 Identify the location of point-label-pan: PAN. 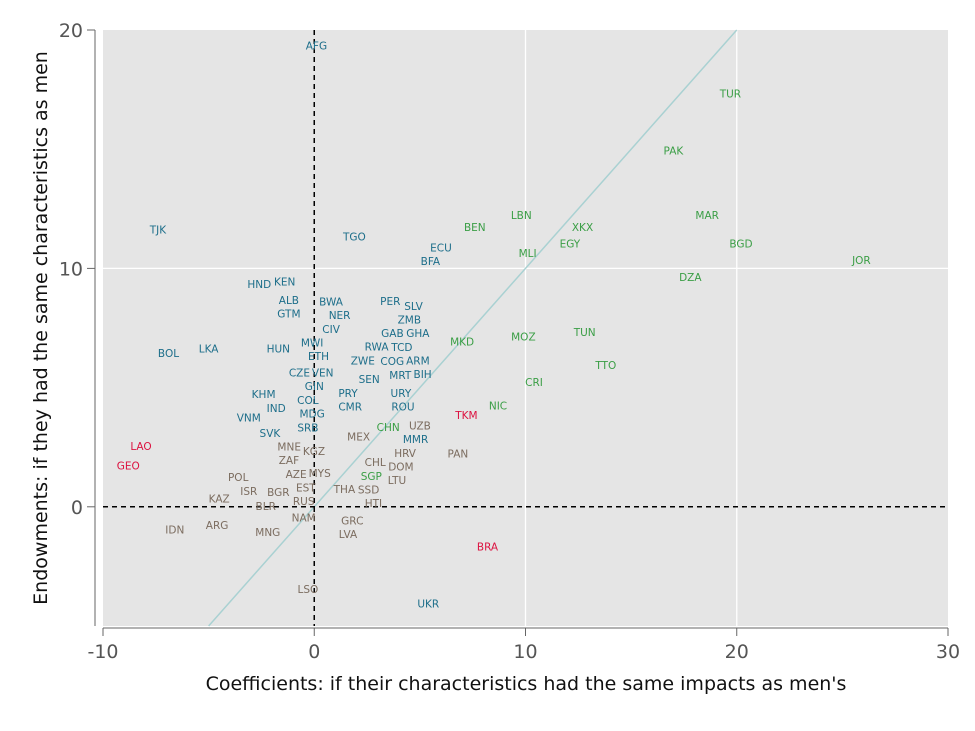
(458, 454).